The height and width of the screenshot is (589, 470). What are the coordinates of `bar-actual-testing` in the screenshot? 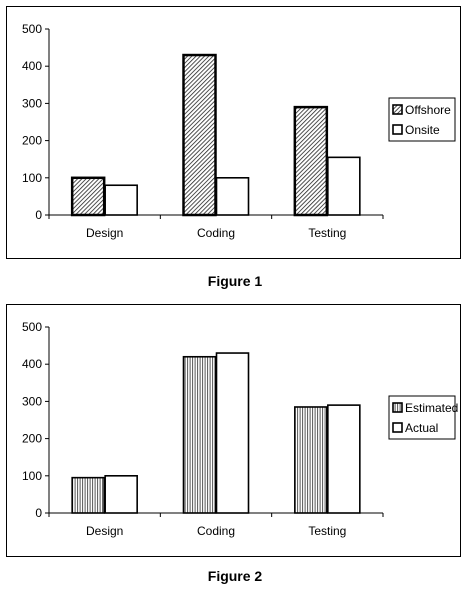 It's located at (344, 459).